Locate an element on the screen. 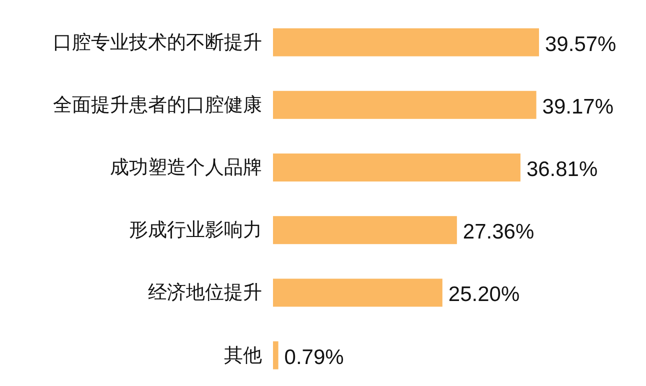  y-tick-label: 成功塑造个人品牌 is located at coordinates (186, 167).